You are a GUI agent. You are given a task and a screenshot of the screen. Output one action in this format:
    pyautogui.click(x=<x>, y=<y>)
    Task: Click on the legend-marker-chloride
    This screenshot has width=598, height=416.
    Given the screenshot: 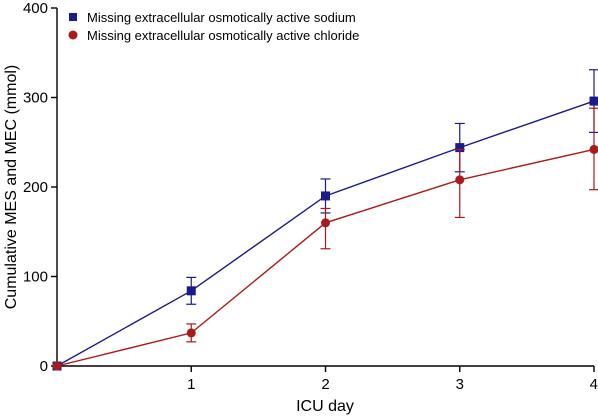 What is the action you would take?
    pyautogui.click(x=73, y=35)
    